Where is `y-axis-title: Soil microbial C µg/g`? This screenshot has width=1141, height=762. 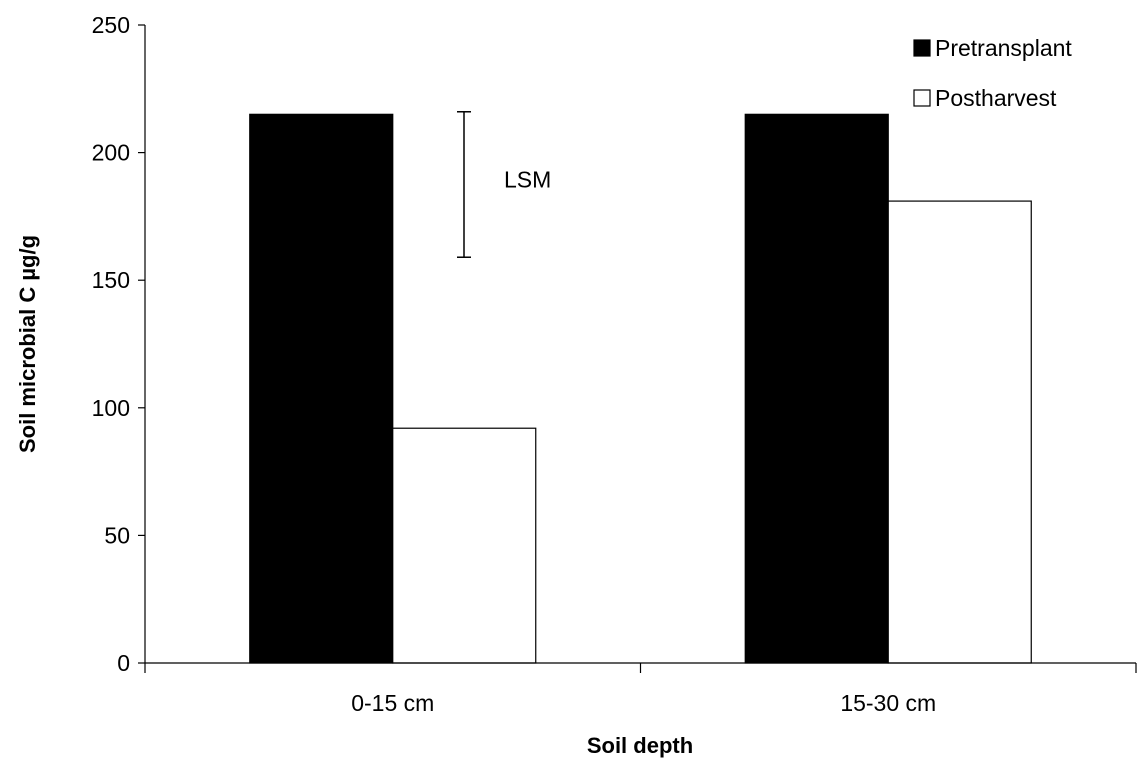 y-axis-title: Soil microbial C µg/g is located at coordinates (27, 344).